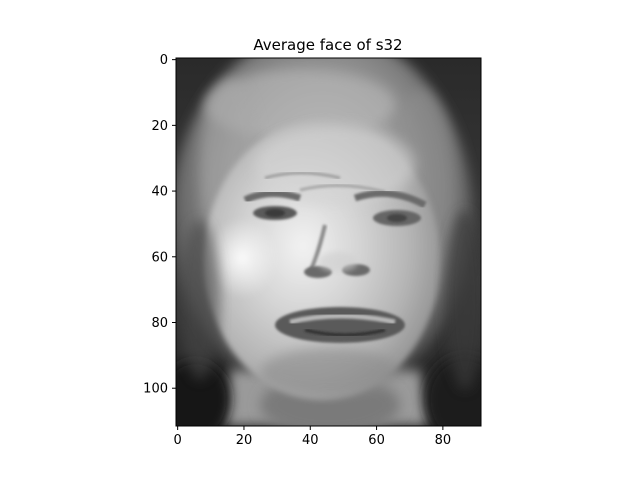 This screenshot has height=480, width=640. What do you see at coordinates (310, 440) in the screenshot?
I see `x-tick-label: 40` at bounding box center [310, 440].